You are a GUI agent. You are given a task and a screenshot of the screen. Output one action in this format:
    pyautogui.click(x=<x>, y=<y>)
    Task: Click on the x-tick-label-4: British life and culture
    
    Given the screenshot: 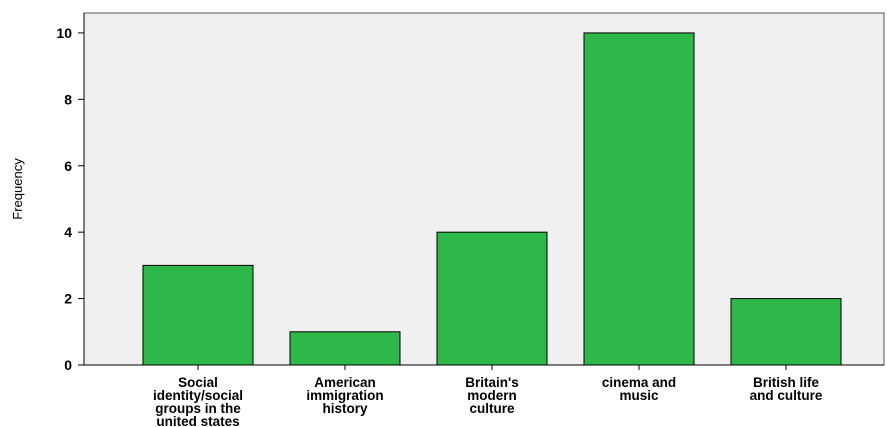 What is the action you would take?
    pyautogui.click(x=786, y=389)
    